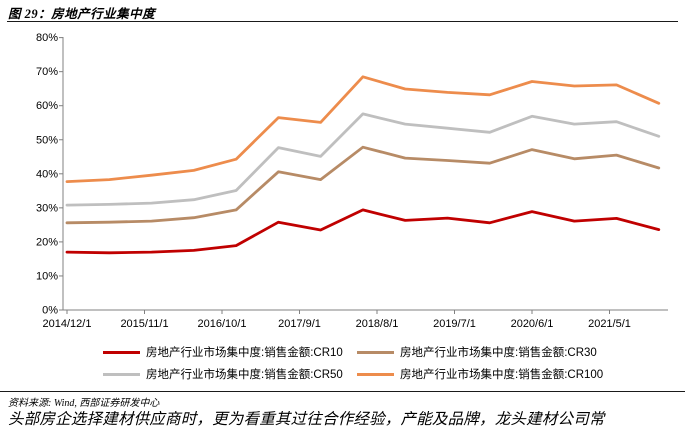 This screenshot has height=429, width=685. I want to click on y-axis-label: 80%, so click(47, 38).